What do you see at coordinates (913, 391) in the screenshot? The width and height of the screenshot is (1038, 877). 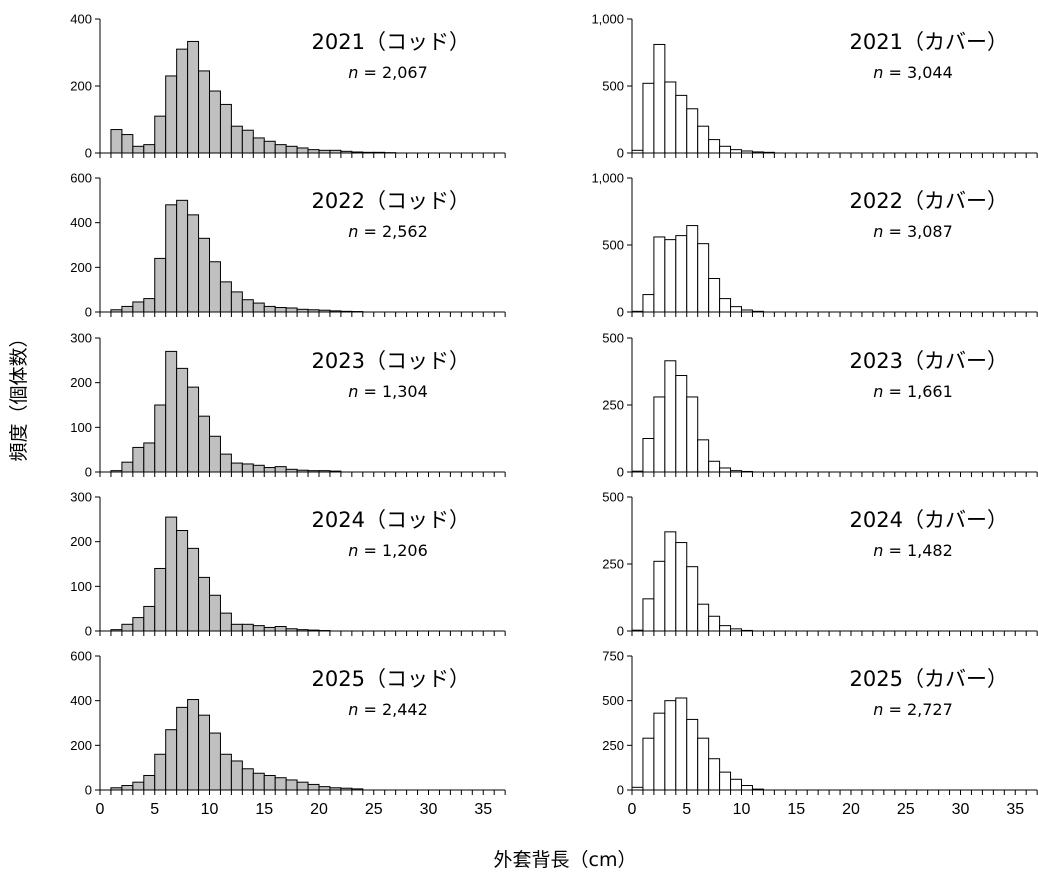 I see `sample-size-label: n = 1,661` at bounding box center [913, 391].